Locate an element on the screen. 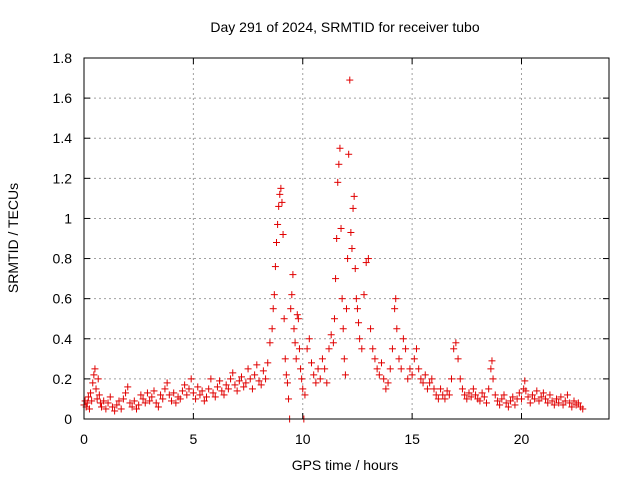 The image size is (640, 480). y-tick-label: 0.6 is located at coordinates (63, 299).